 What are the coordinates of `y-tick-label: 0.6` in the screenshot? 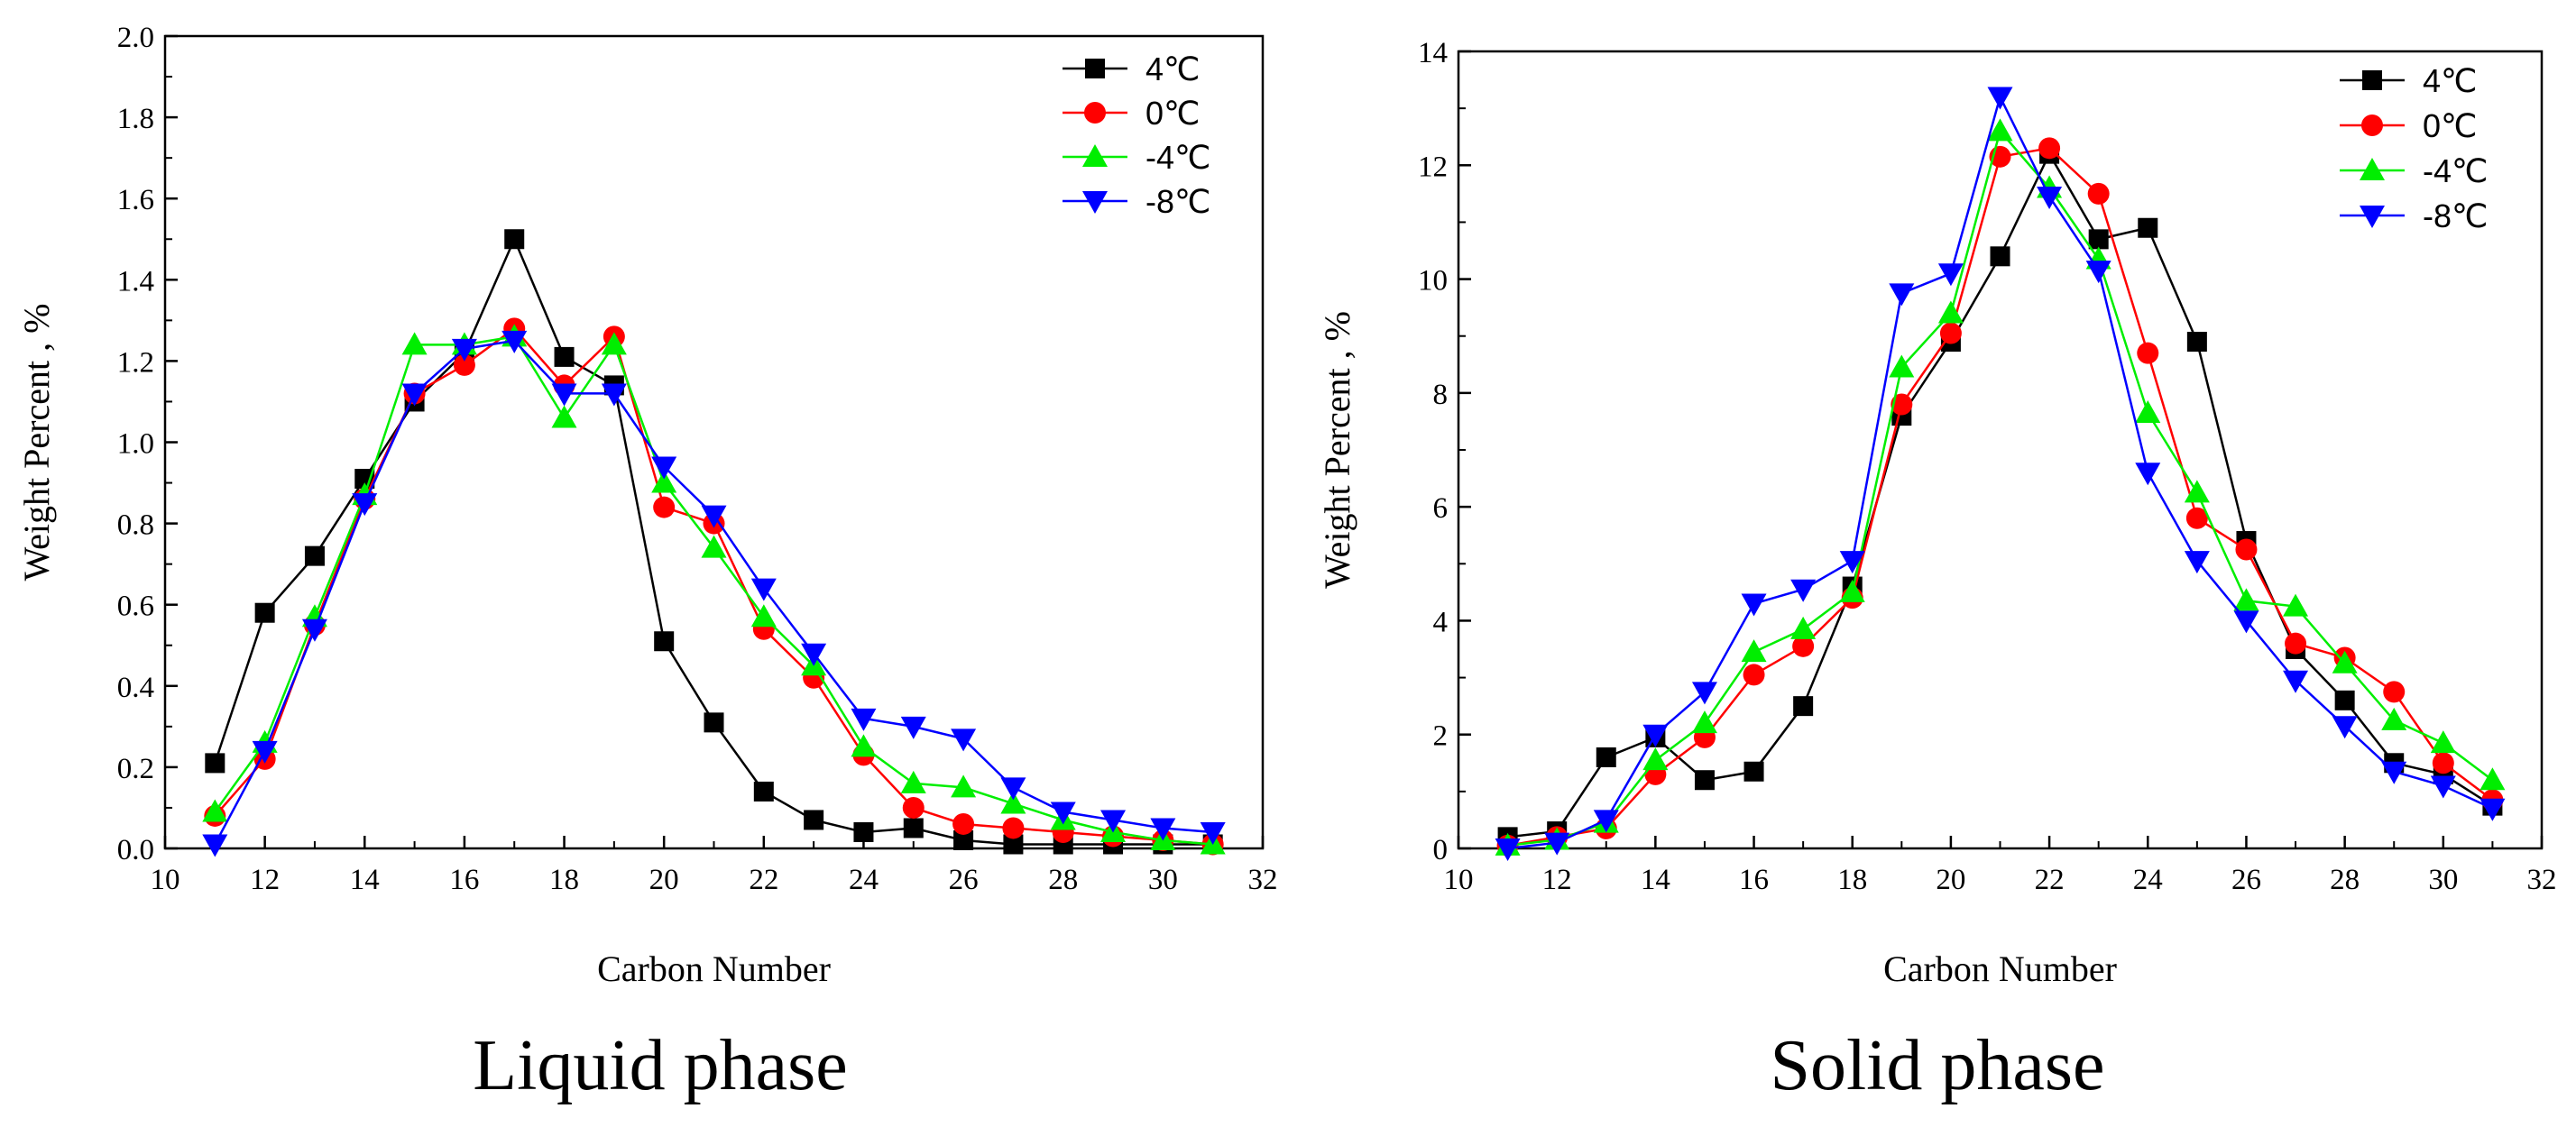 It's located at (135, 607).